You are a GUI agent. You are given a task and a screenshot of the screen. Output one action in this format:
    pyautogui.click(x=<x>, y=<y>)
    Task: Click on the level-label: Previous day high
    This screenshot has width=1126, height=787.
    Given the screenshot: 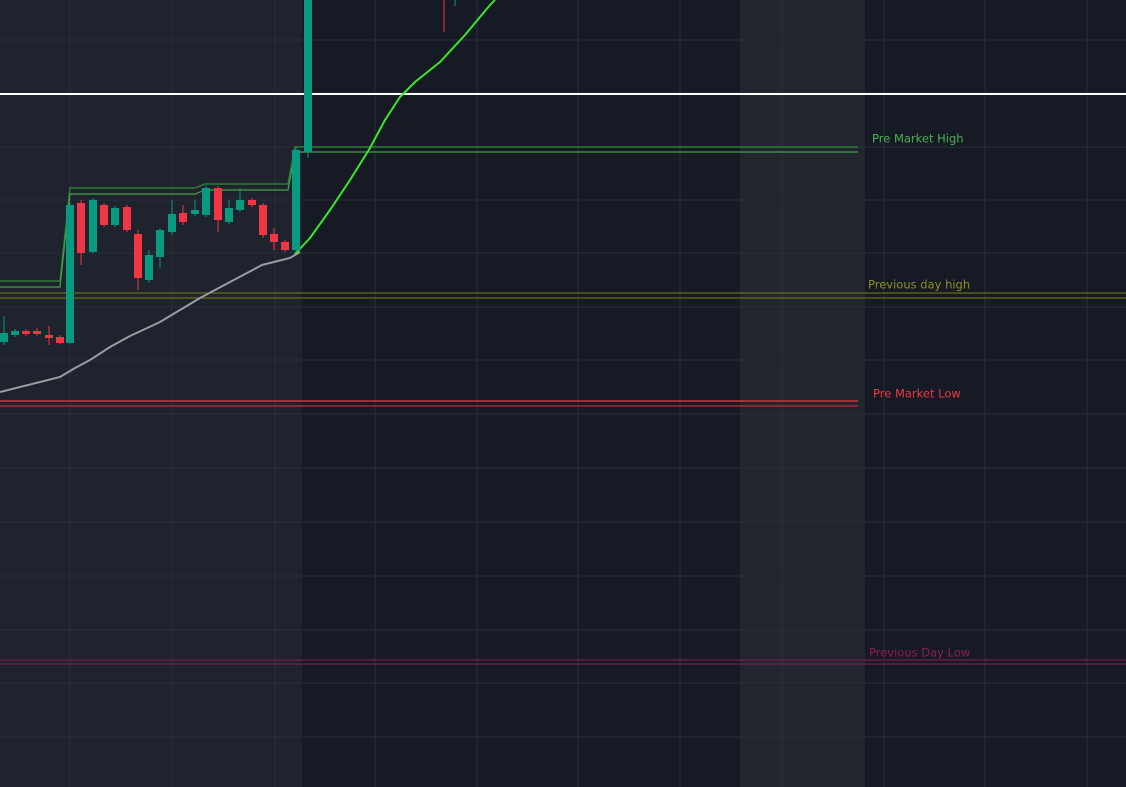 What is the action you would take?
    pyautogui.click(x=919, y=285)
    